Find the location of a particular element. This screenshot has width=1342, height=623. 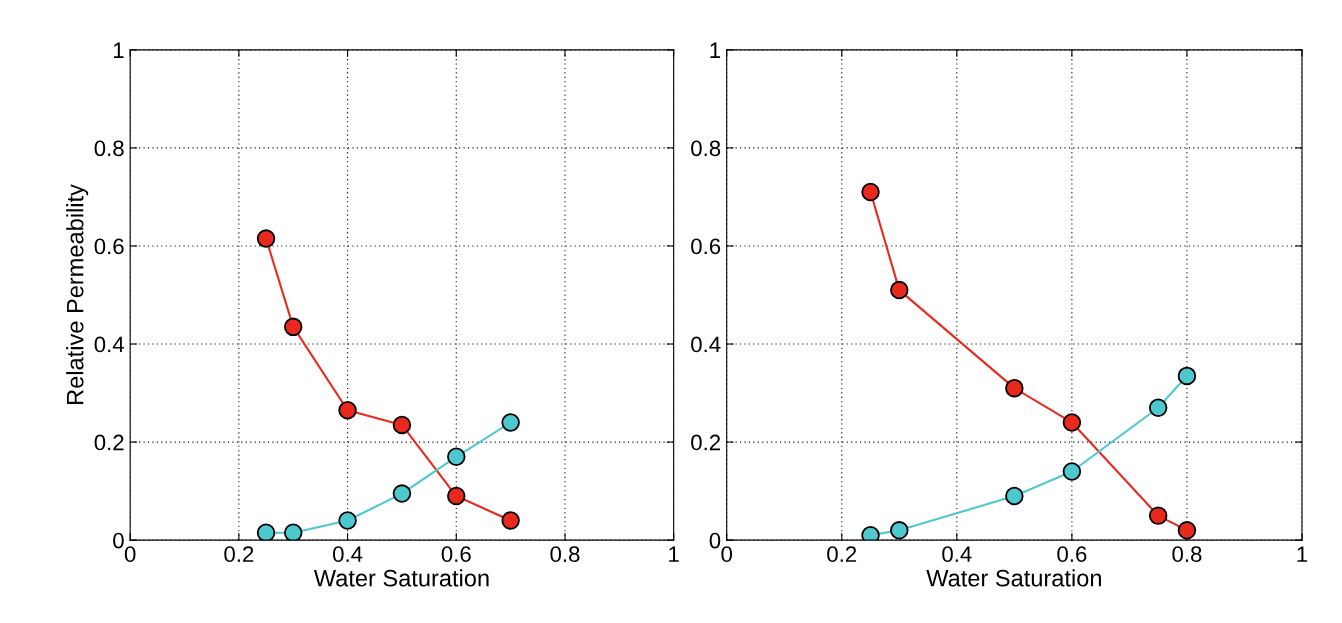

y-axis-title: Relative Permeability is located at coordinates (77, 294).